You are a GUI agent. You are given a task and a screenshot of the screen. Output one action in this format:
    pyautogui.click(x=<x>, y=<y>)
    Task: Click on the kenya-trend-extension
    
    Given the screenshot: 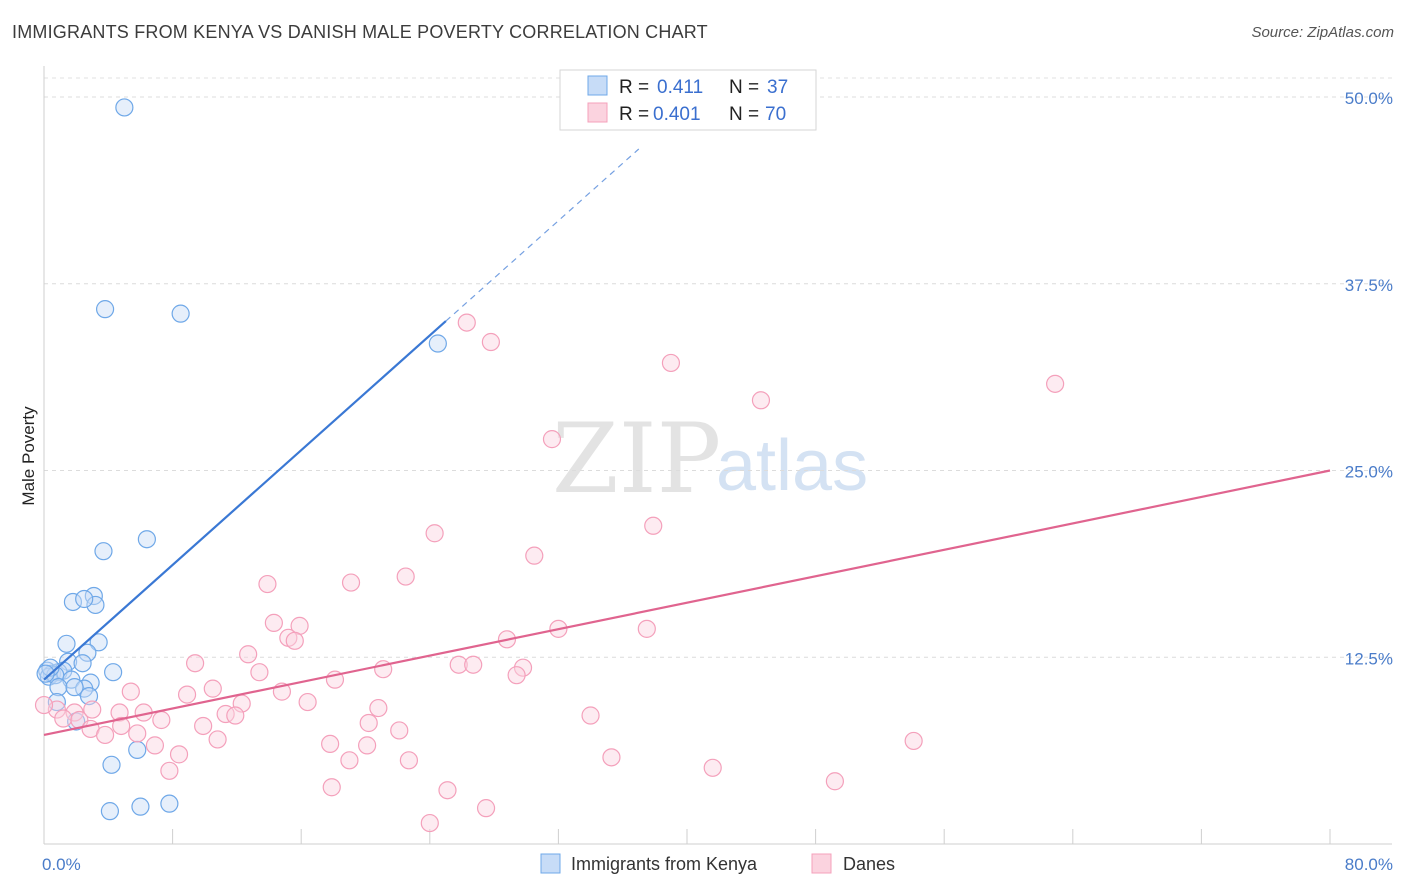 What is the action you would take?
    pyautogui.click(x=542, y=235)
    